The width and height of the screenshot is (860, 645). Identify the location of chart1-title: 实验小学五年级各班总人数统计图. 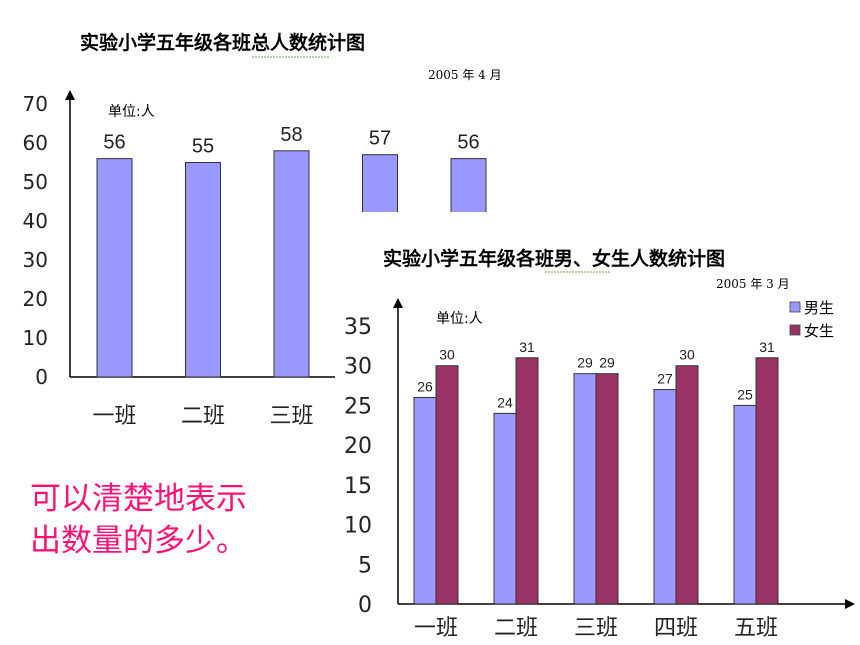
(222, 42).